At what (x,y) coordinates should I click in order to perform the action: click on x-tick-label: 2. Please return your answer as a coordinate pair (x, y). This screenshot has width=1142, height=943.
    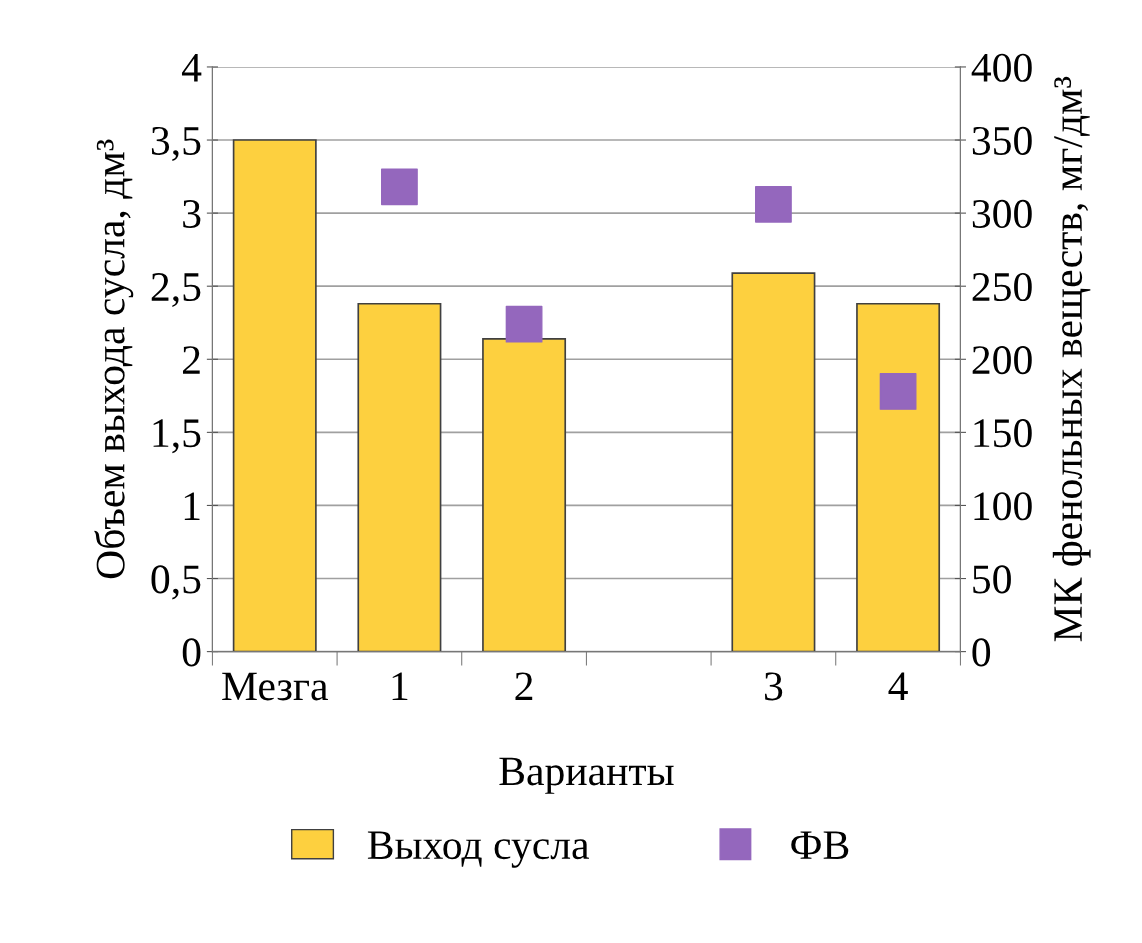
    Looking at the image, I should click on (524, 686).